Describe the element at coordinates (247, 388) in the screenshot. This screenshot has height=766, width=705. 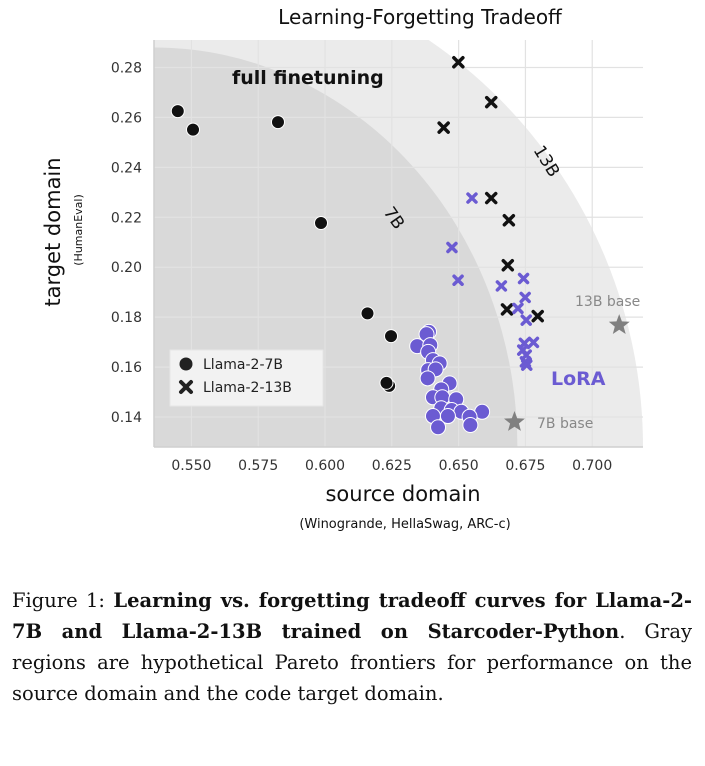
I see `legend-label-13b: Llama-2-13B` at that location.